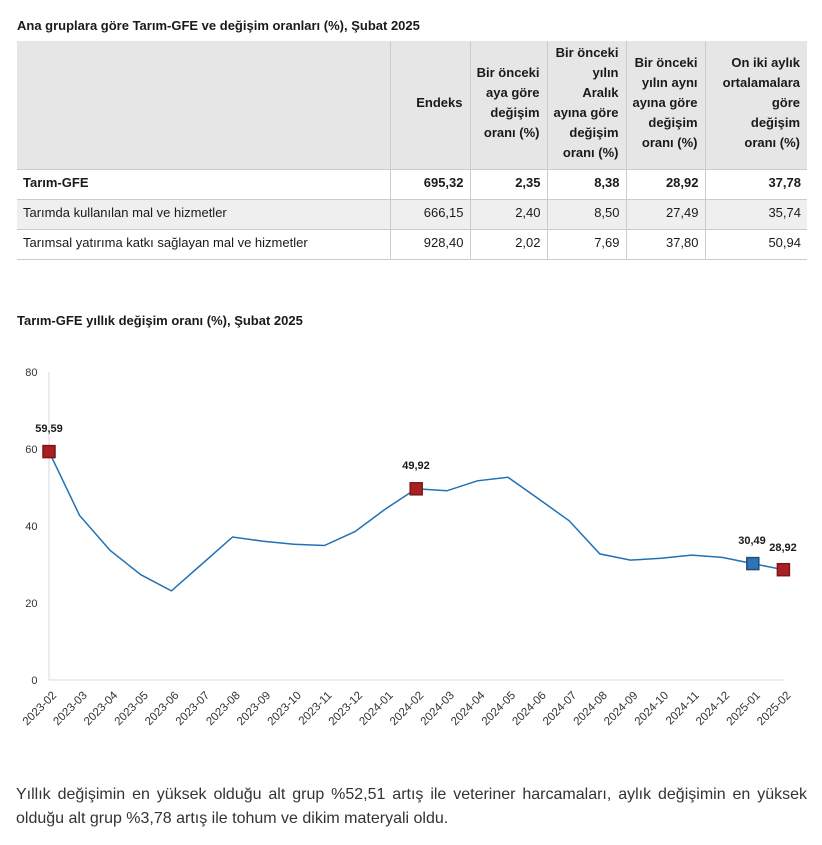 The height and width of the screenshot is (845, 822). Describe the element at coordinates (49, 429) in the screenshot. I see `svg-text: 59,59` at that location.